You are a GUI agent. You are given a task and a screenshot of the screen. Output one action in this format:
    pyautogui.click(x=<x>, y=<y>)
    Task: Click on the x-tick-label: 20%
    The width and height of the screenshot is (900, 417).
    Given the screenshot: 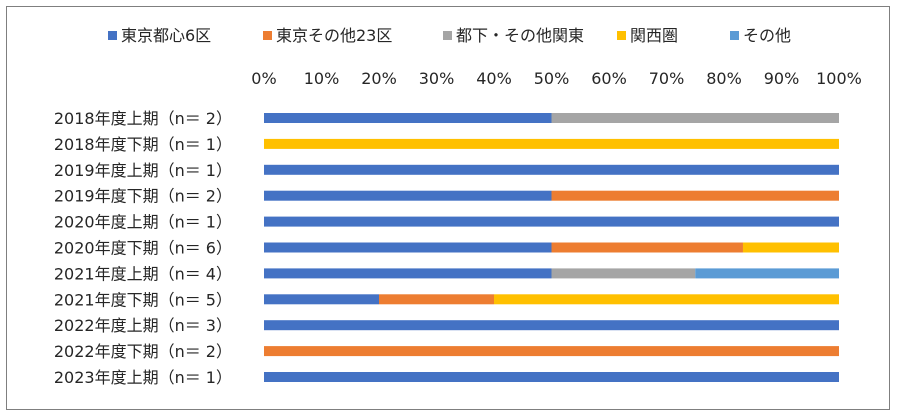 What is the action you would take?
    pyautogui.click(x=379, y=78)
    